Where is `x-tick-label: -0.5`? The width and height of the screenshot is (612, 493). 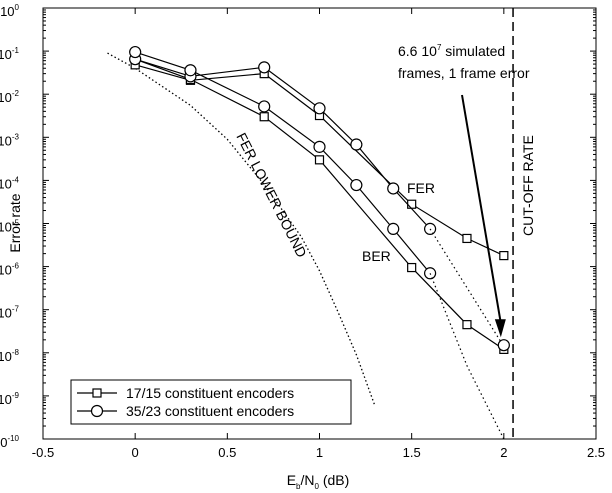 x-tick-label: -0.5 is located at coordinates (43, 452).